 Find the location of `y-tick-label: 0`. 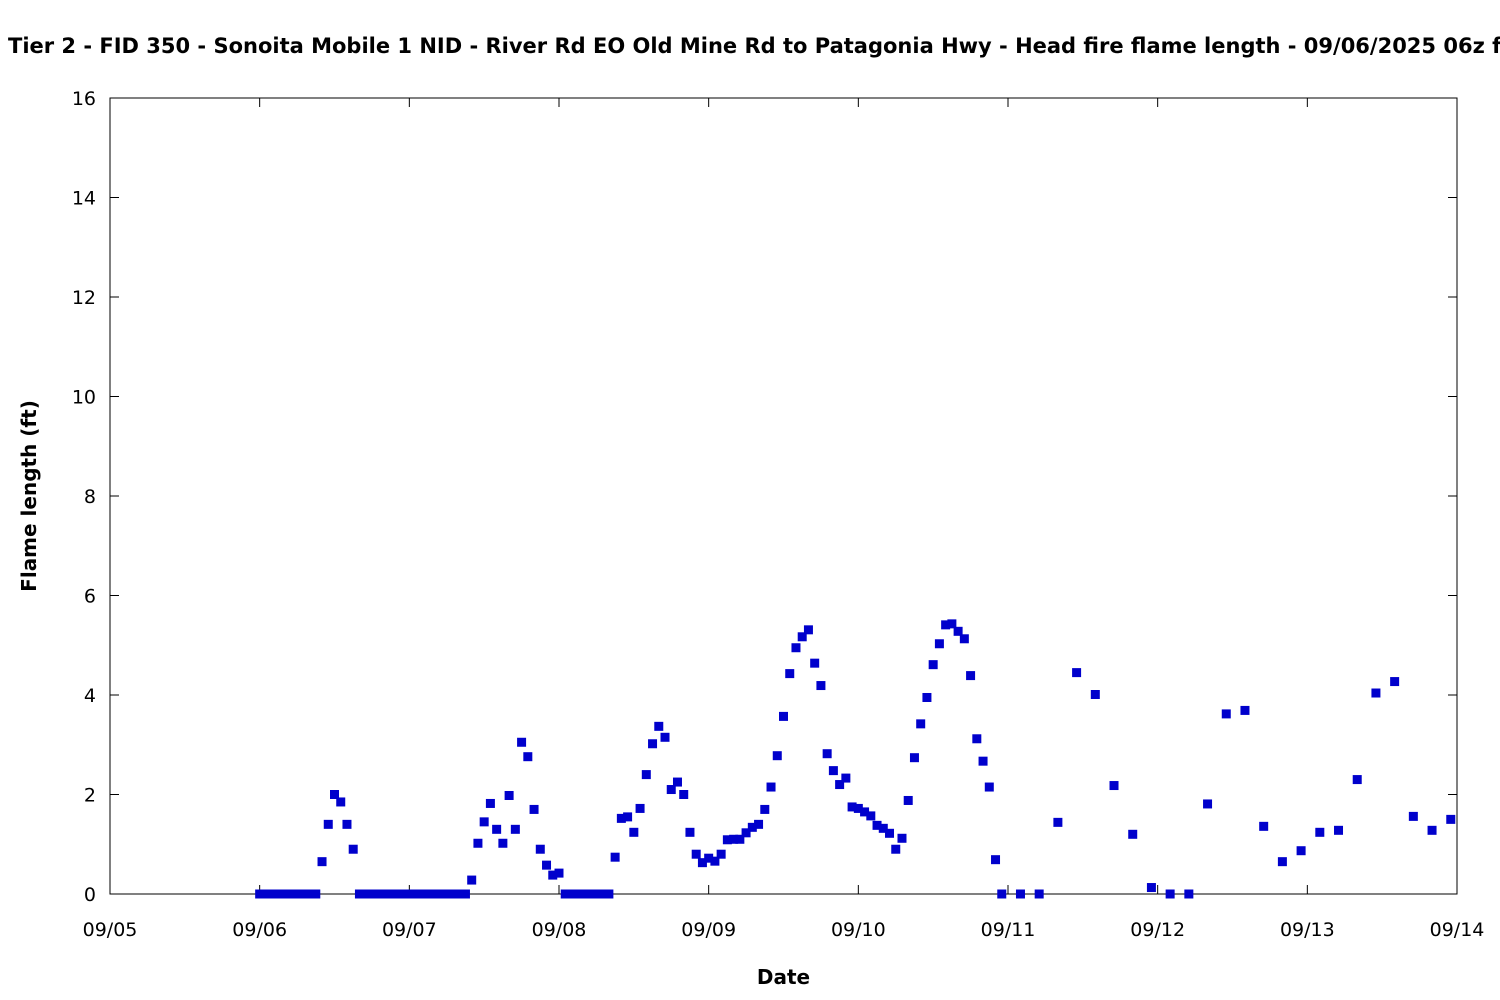

y-tick-label: 0 is located at coordinates (90, 895).